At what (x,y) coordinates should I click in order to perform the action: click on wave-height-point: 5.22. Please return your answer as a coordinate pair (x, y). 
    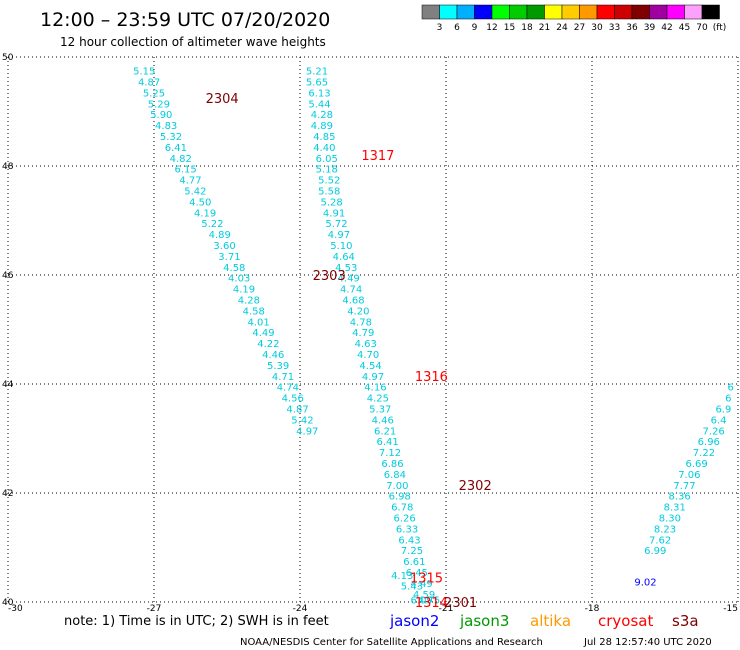
    Looking at the image, I should click on (212, 224).